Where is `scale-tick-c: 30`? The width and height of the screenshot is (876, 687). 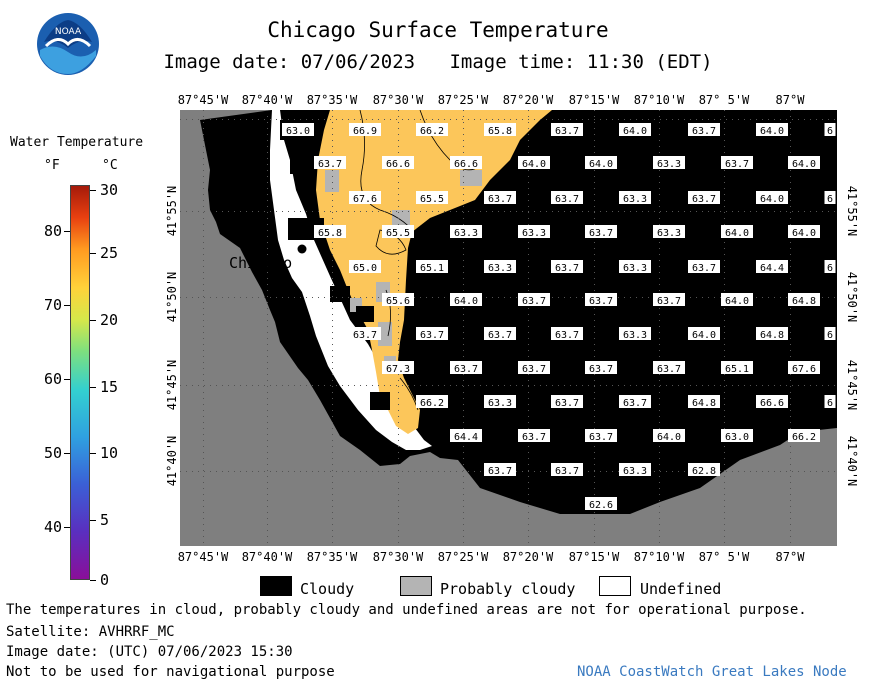
scale-tick-c: 30 is located at coordinates (109, 190).